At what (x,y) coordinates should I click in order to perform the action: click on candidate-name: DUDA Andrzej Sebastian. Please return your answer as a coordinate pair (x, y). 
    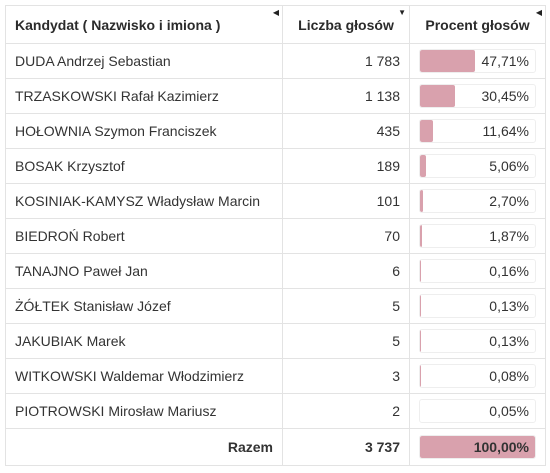
    Looking at the image, I should click on (144, 61).